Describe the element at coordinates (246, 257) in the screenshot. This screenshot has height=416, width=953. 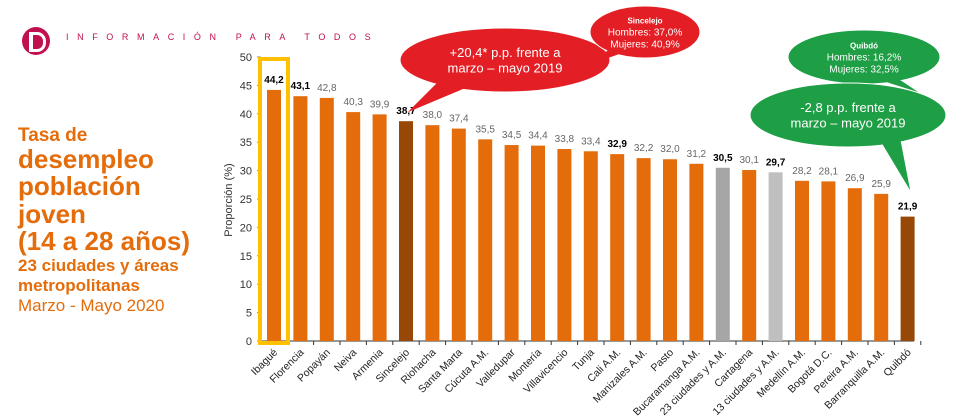
I see `y-tick-label: 15` at that location.